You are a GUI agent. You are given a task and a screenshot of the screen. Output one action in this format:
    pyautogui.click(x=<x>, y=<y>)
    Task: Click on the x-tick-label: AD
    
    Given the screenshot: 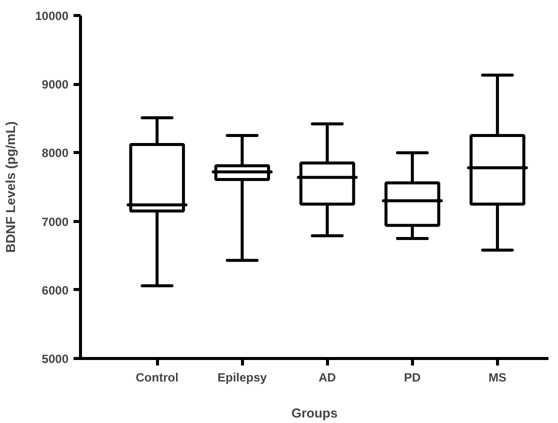 What is the action you would take?
    pyautogui.click(x=327, y=377)
    